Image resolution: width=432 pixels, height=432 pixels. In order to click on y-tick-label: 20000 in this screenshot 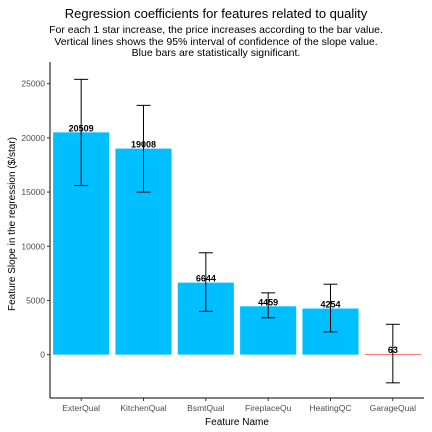, I will do `click(33, 138)`.